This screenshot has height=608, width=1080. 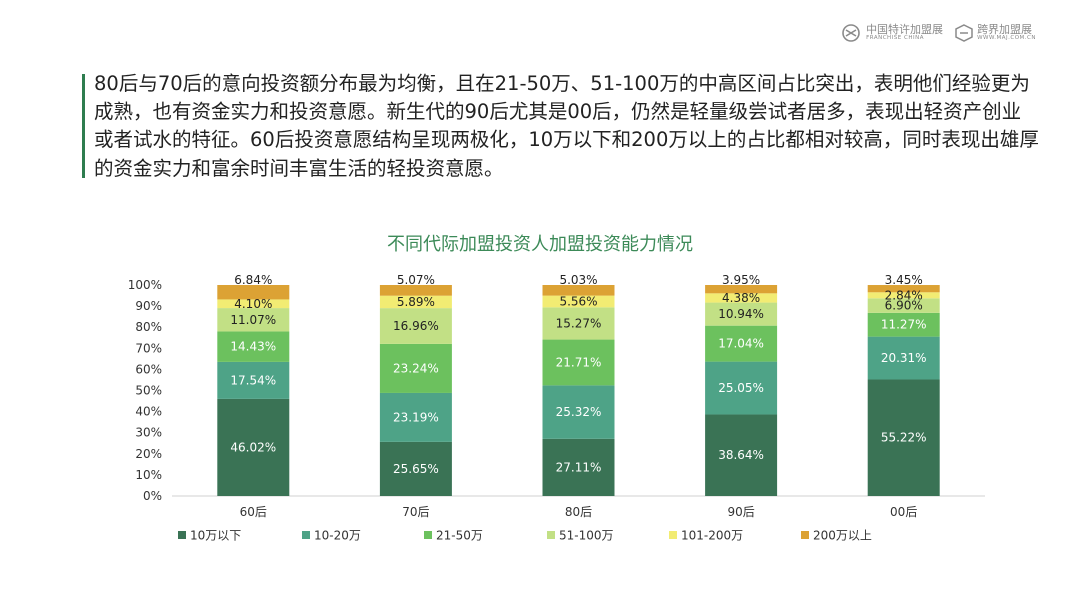 I want to click on cross-border-logo: 跨界加盟展 WWW.MAJ.COM.CN, so click(x=995, y=33).